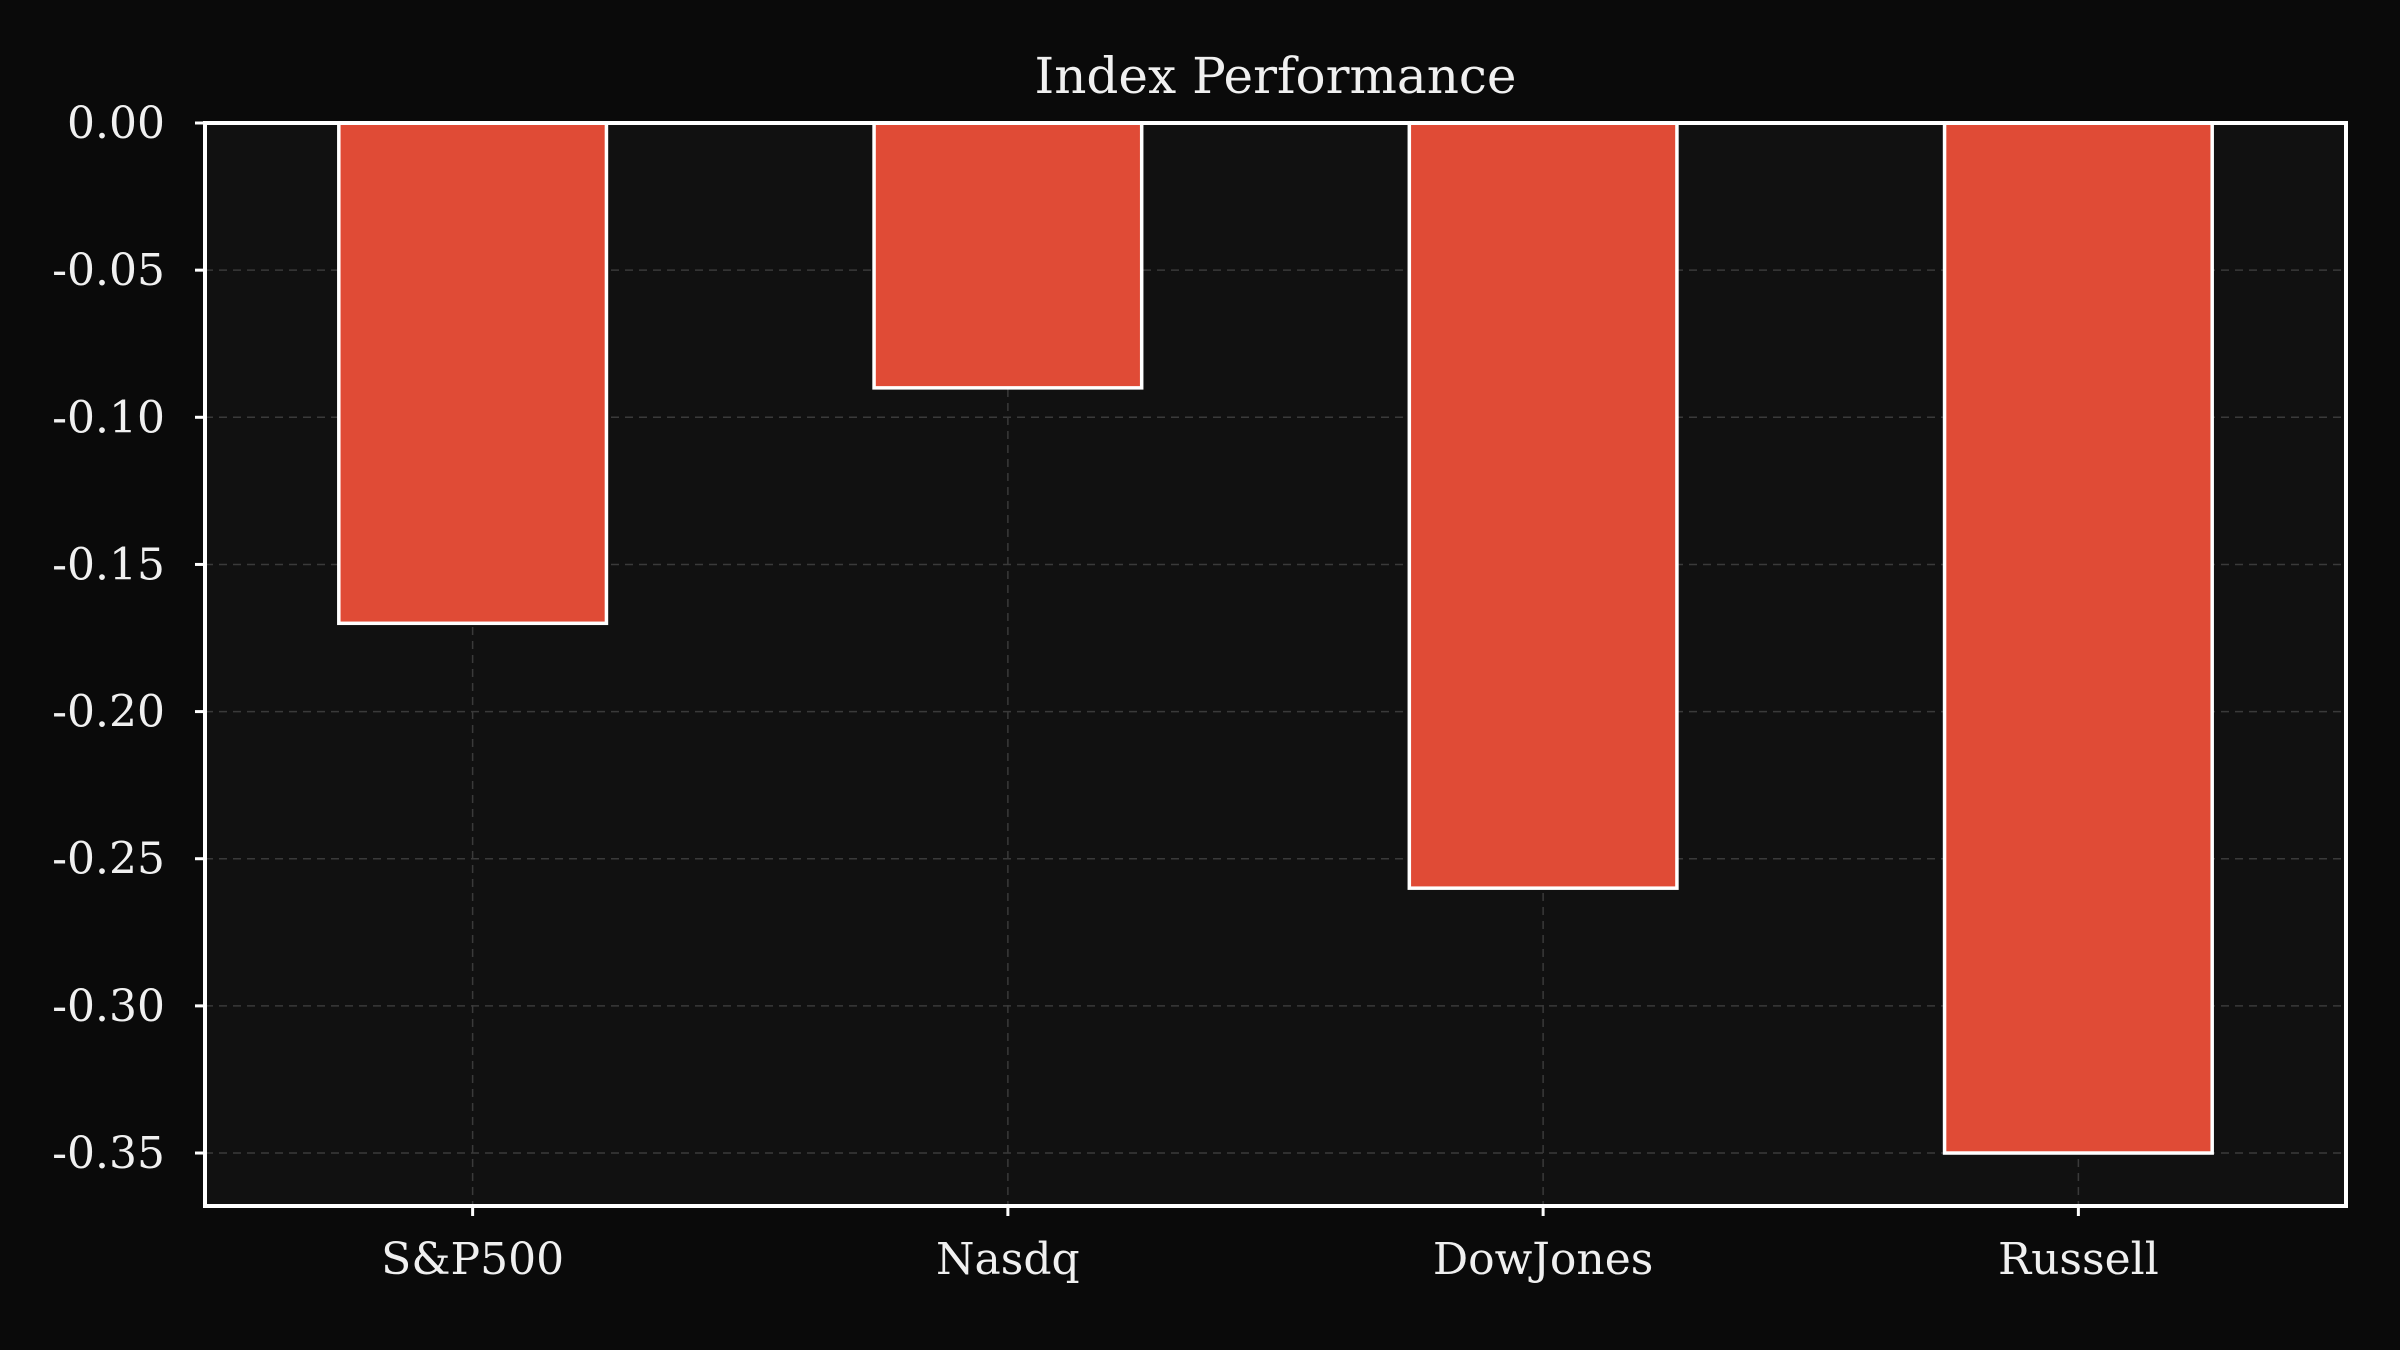  Describe the element at coordinates (108, 270) in the screenshot. I see `y-tick-label: -0.05` at that location.